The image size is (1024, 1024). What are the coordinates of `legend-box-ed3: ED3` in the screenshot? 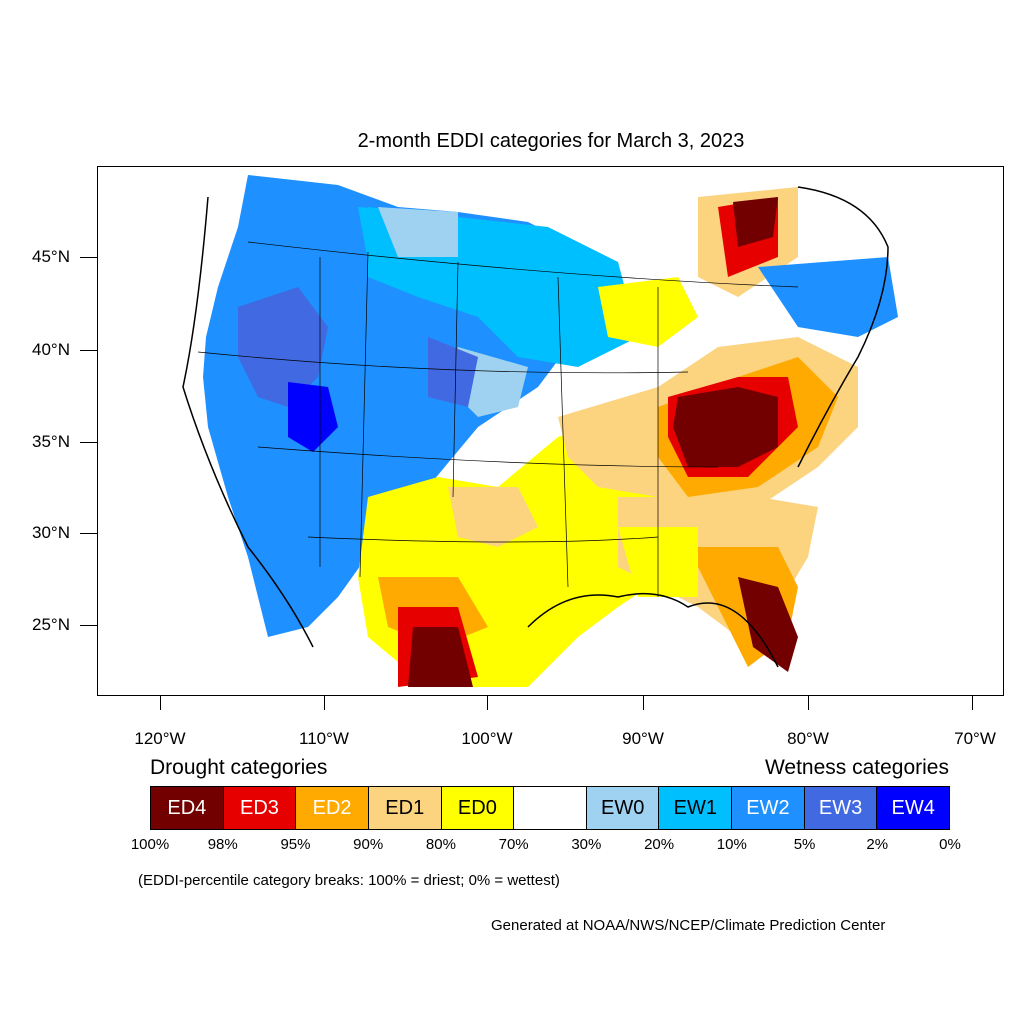 It's located at (260, 808).